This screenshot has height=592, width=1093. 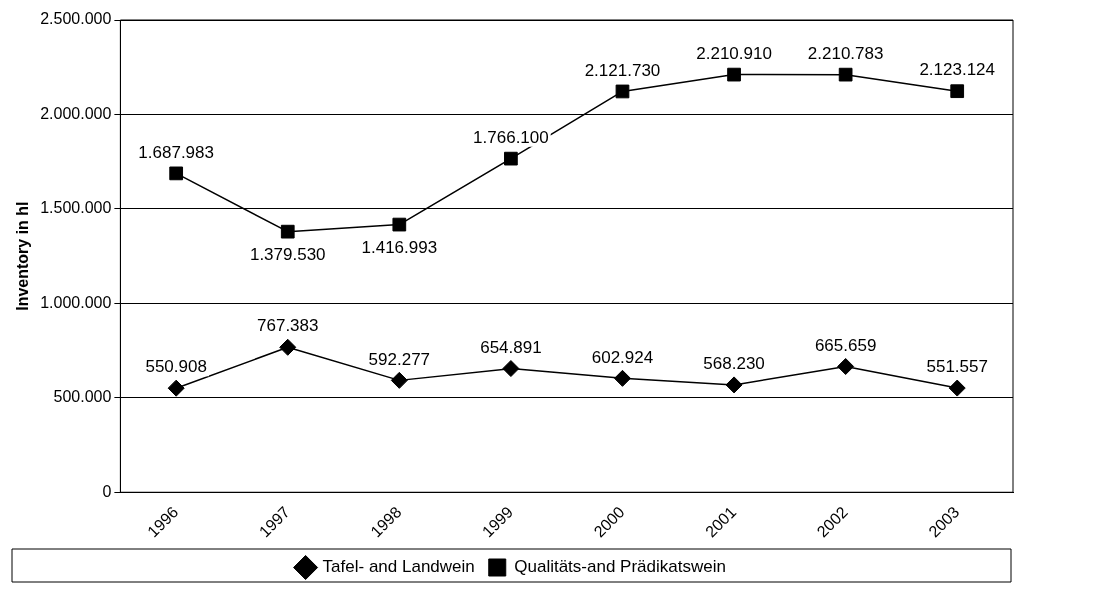 I want to click on legend-label: Qualitäts-and Prädikatswein, so click(x=620, y=567).